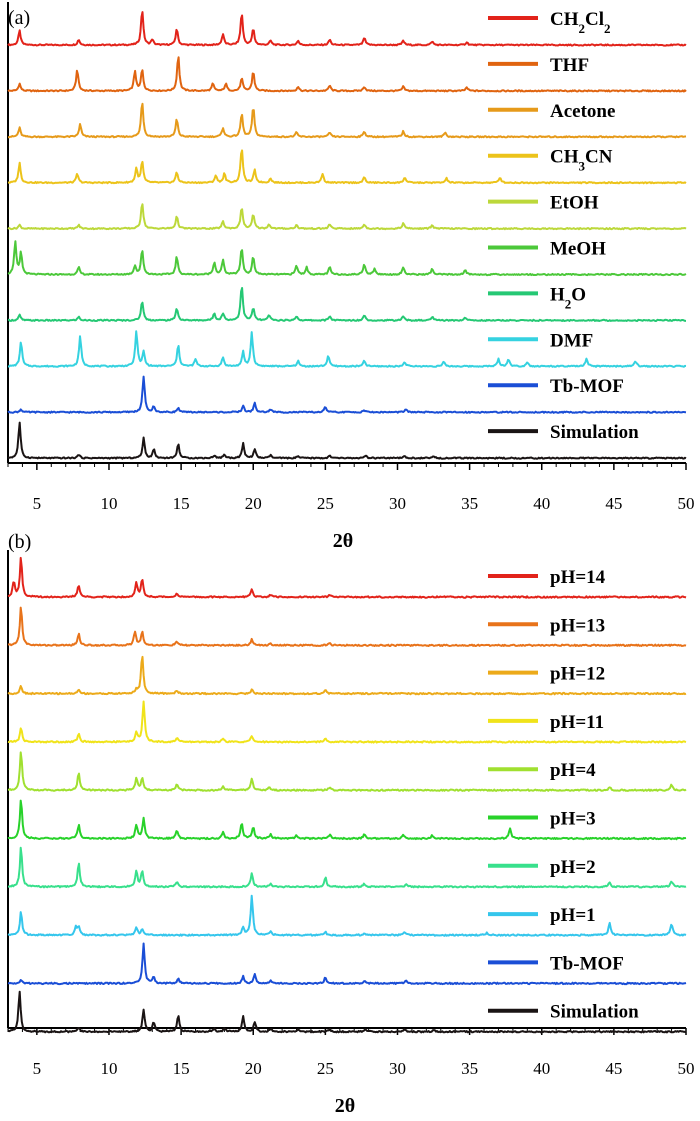  I want to click on legend-label: THF, so click(569, 65).